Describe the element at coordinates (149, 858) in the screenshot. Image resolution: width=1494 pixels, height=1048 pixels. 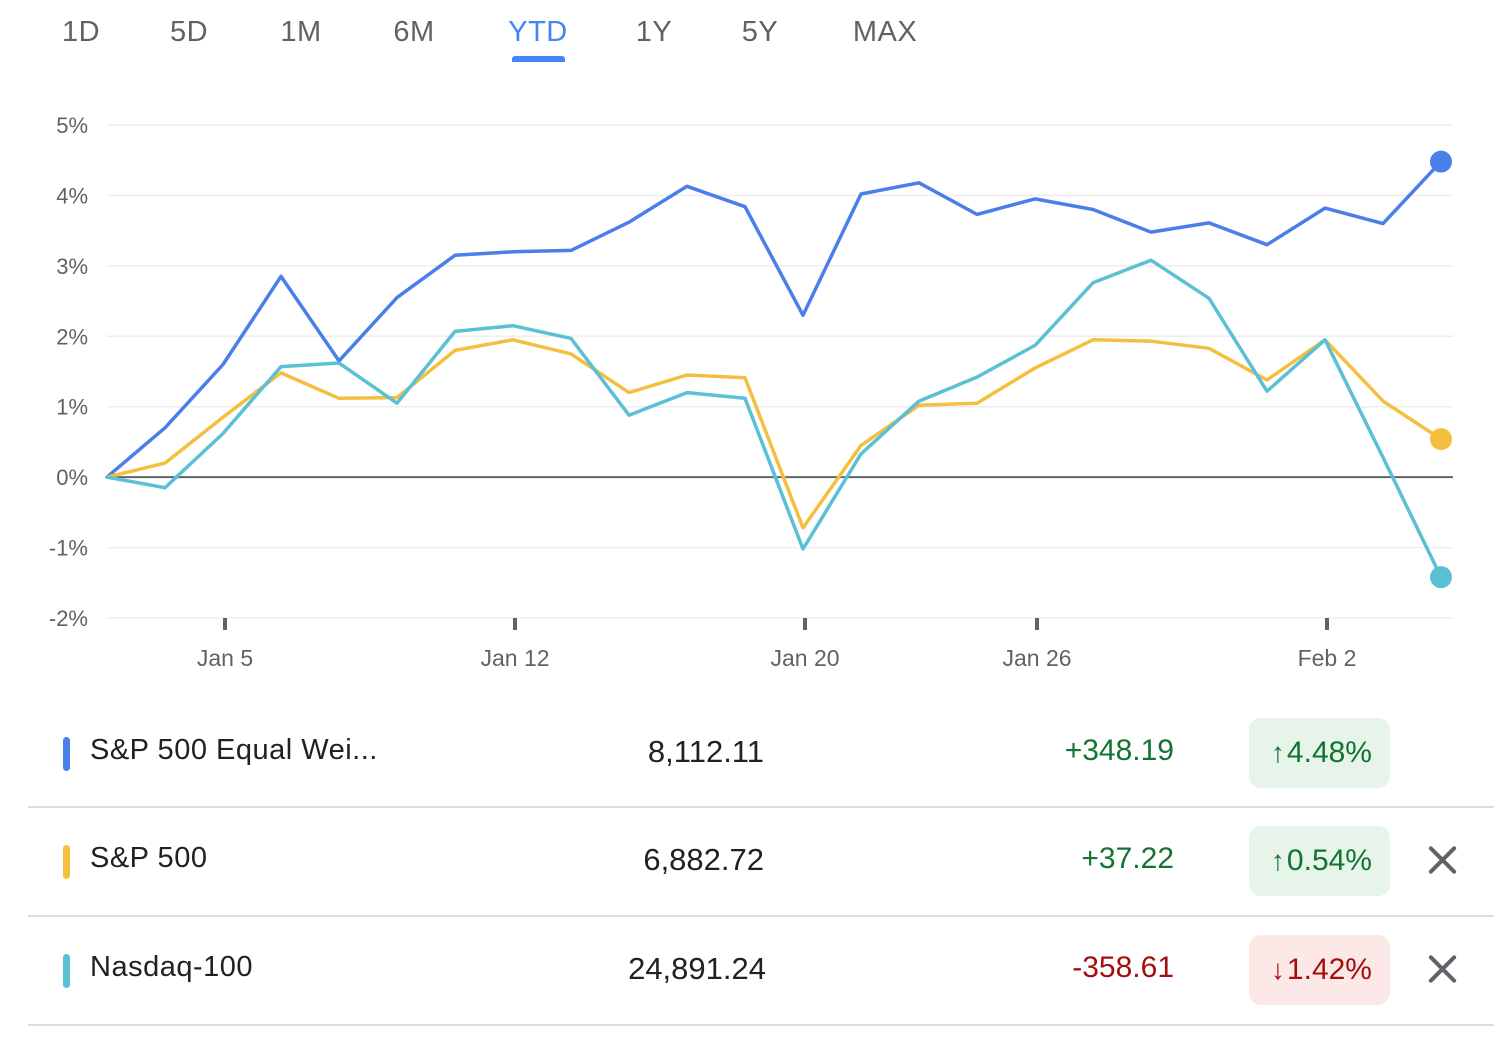
I see `index-name: S&P 500` at that location.